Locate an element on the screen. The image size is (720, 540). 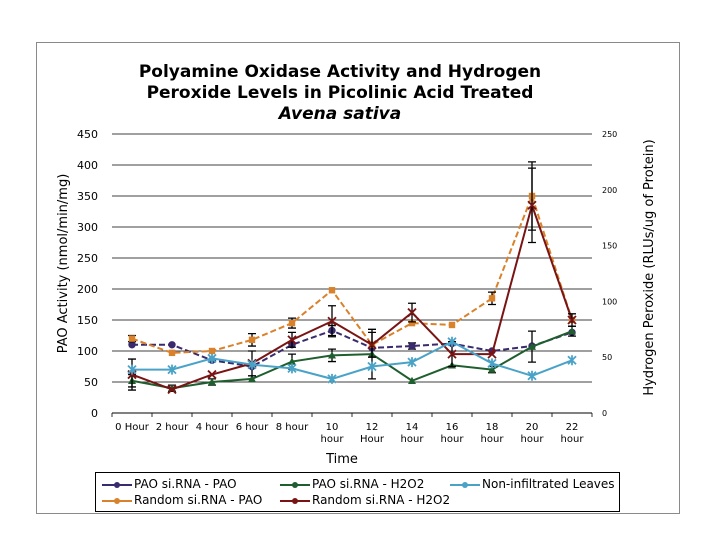
x-tick-label: 6 hour is located at coordinates (252, 427).